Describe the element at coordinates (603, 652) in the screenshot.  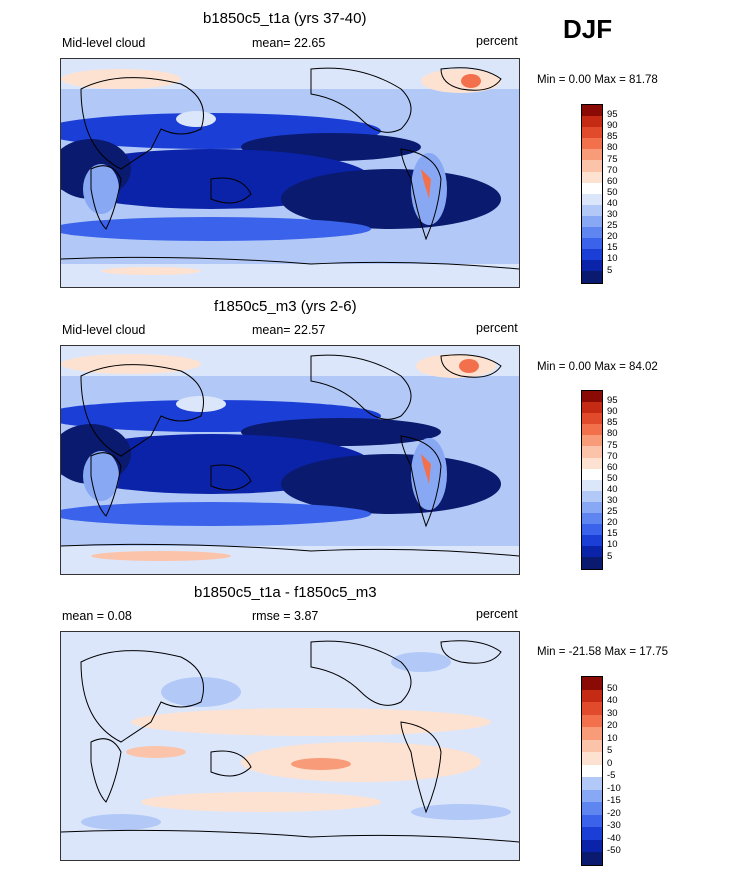
I see `panel3-minmax: Min = -21.58 Max = 17.75` at that location.